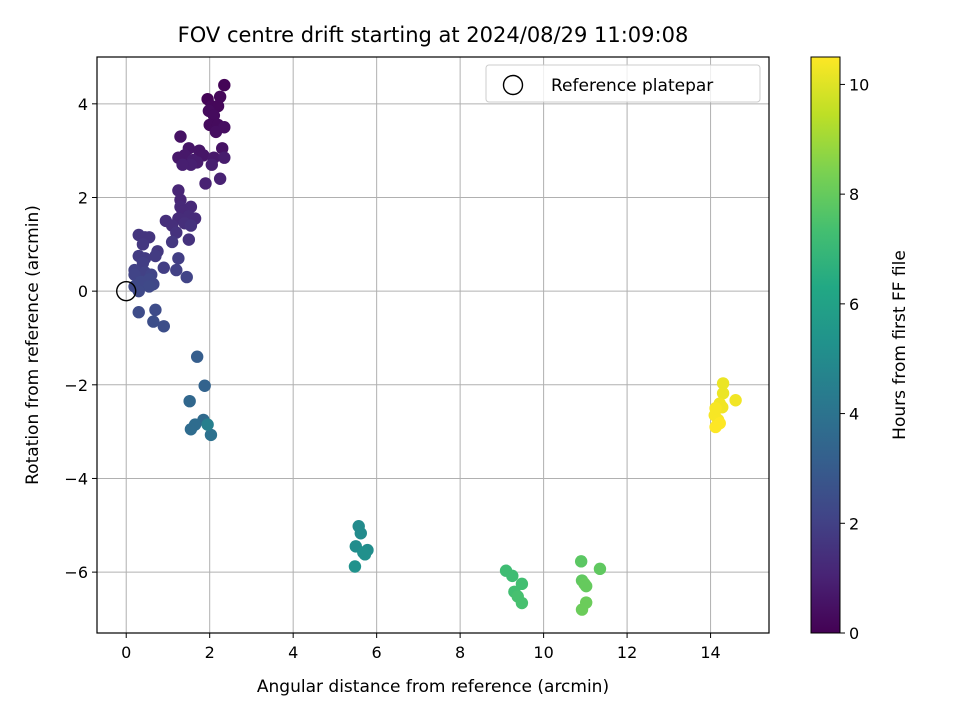 The image size is (960, 724). What do you see at coordinates (854, 523) in the screenshot?
I see `colorbar-tick-label: 2` at bounding box center [854, 523].